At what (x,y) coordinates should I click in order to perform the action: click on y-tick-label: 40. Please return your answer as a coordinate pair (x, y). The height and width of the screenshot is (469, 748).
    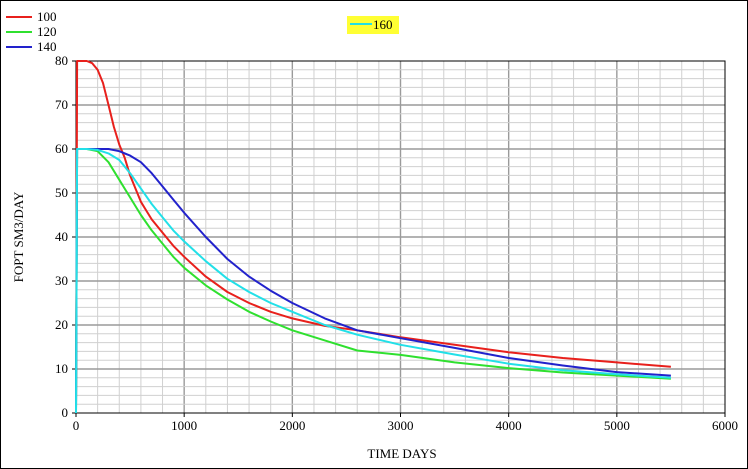
    Looking at the image, I should click on (61, 236).